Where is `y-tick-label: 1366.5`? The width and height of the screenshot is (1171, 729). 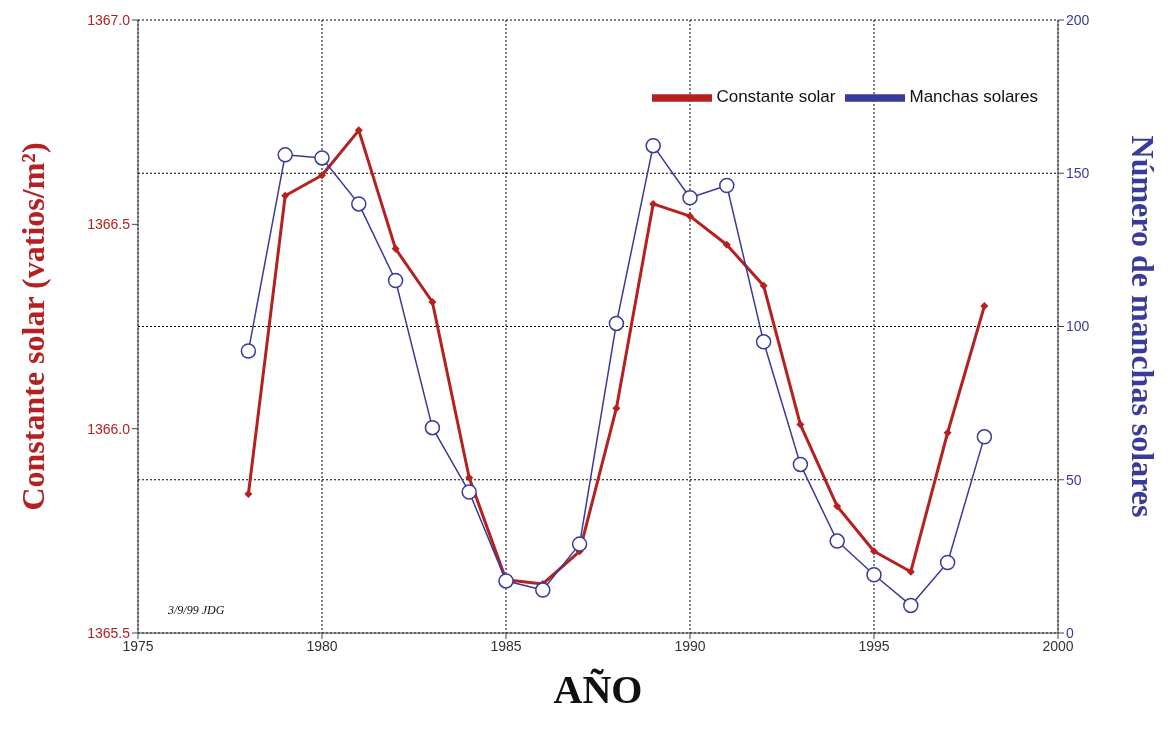 y-tick-label: 1366.5 is located at coordinates (109, 224).